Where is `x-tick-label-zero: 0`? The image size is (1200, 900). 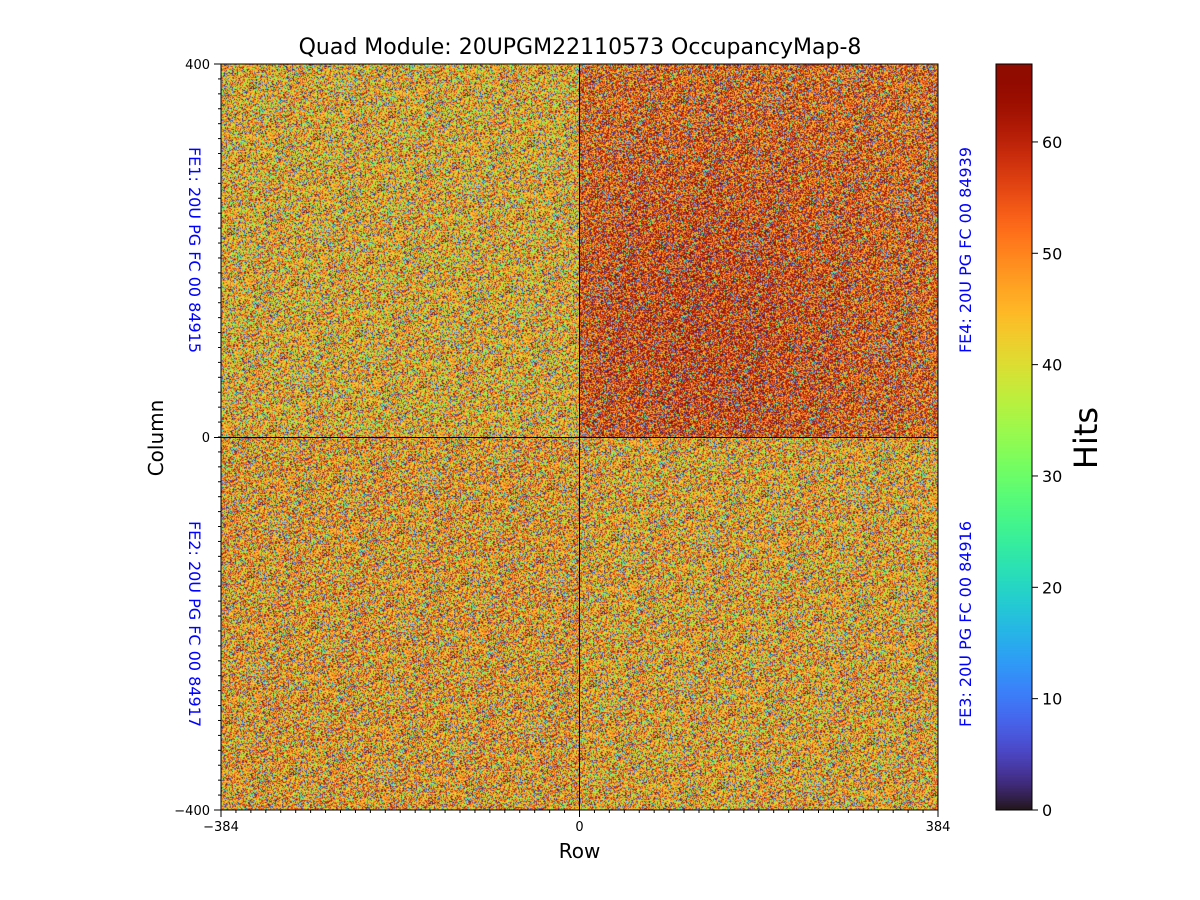 x-tick-label-zero: 0 is located at coordinates (579, 827).